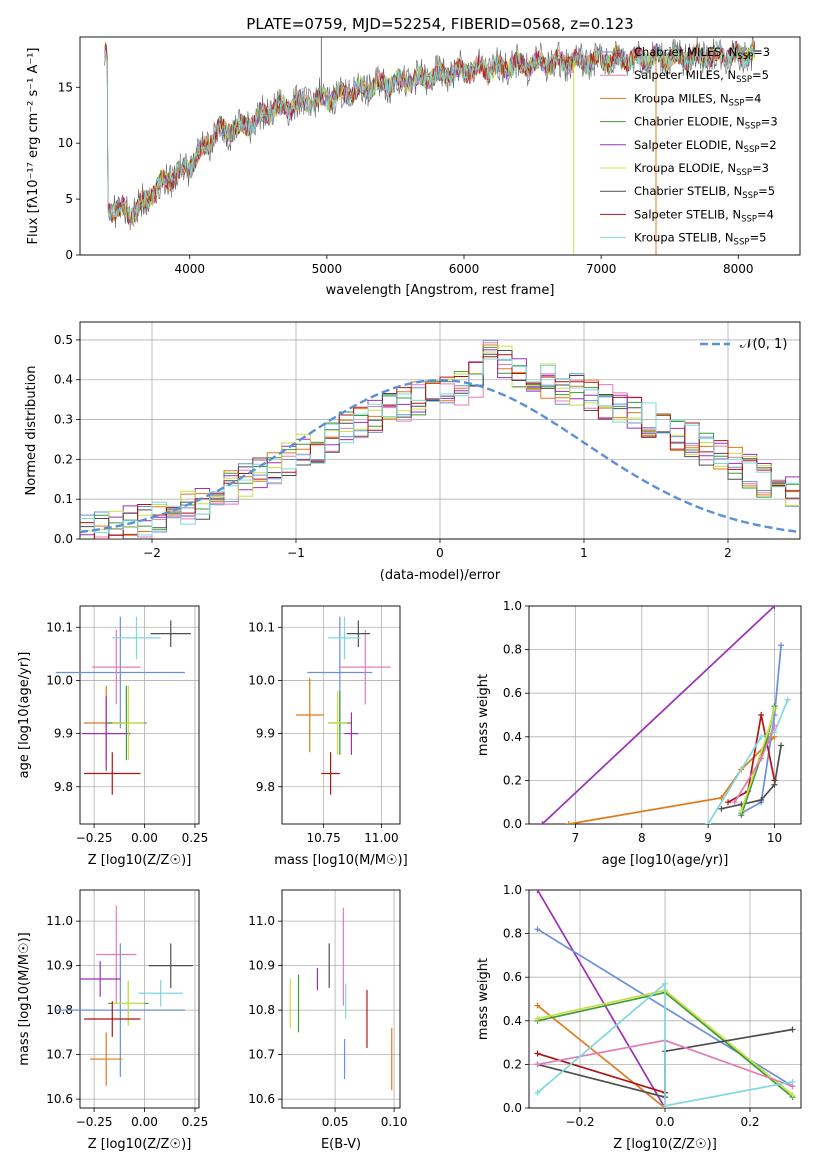 The width and height of the screenshot is (819, 1170). I want to click on legend-label-kroupa-elodie: Kroupa ELODIE, NSSP=3, so click(701, 169).